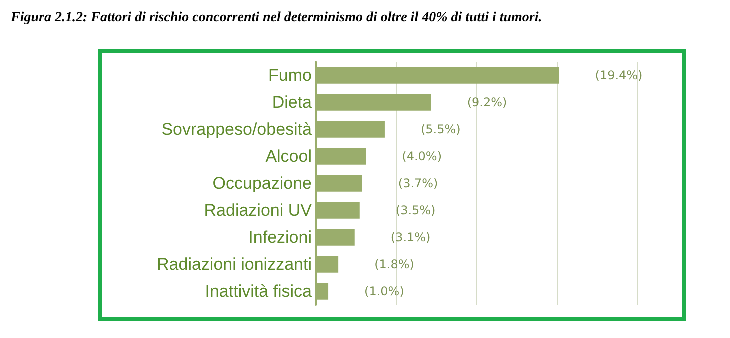  I want to click on y-tick-label: Fumo, so click(290, 75).